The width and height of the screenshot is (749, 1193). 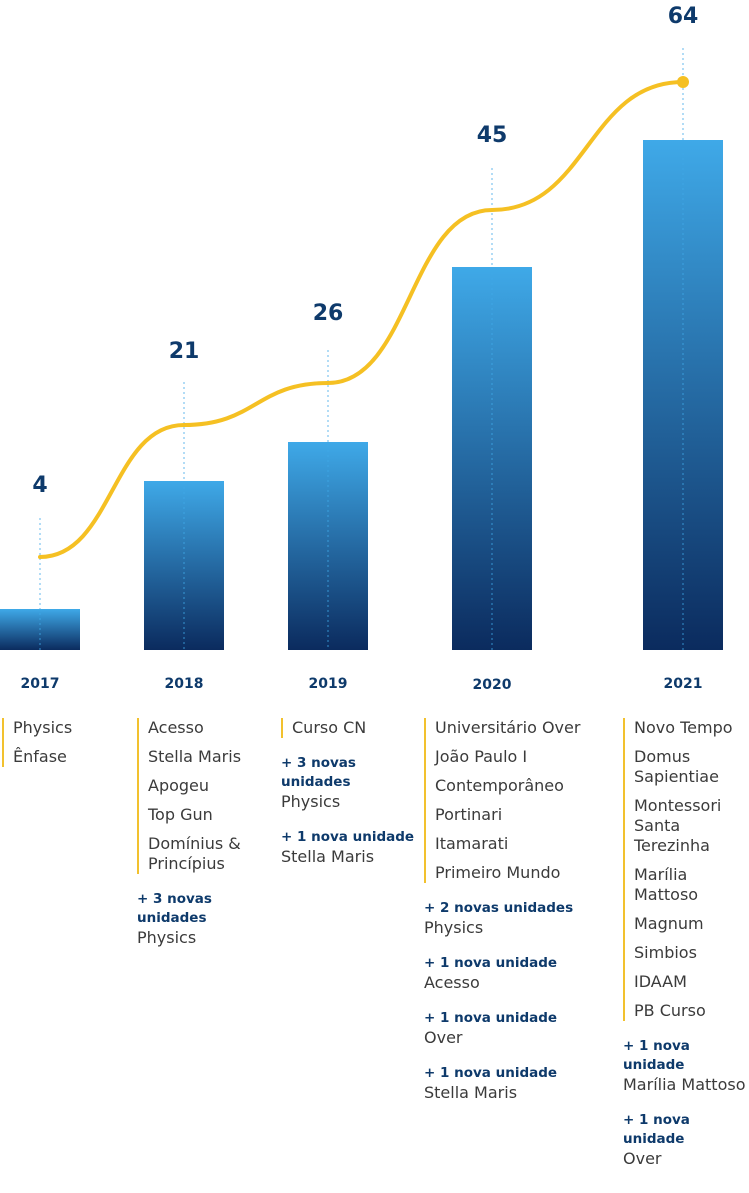 What do you see at coordinates (676, 766) in the screenshot?
I see `school-name: Domus Sapientiae` at bounding box center [676, 766].